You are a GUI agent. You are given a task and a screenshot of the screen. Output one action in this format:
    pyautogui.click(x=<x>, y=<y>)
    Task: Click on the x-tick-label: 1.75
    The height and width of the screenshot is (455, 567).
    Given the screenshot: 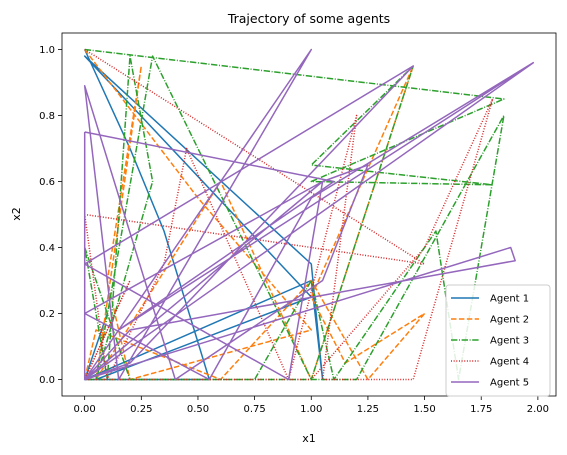 What is the action you would take?
    pyautogui.click(x=481, y=409)
    